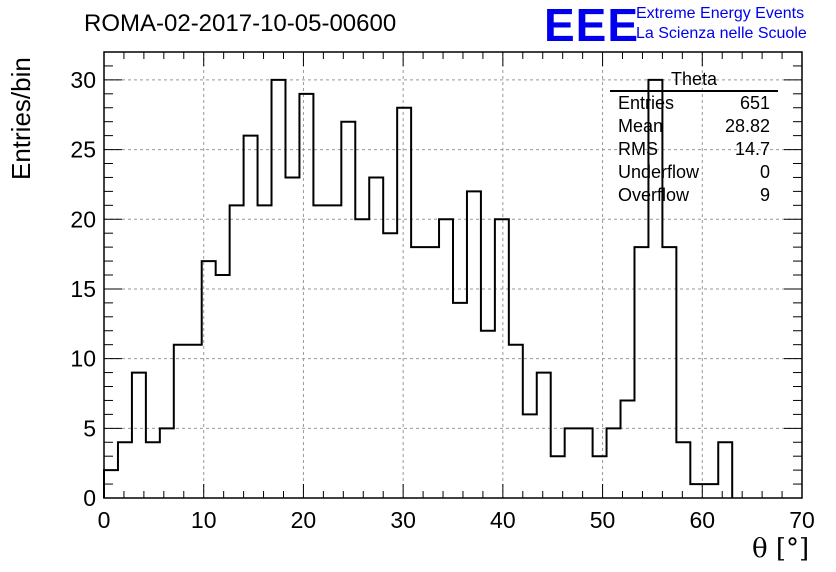 The width and height of the screenshot is (836, 572). I want to click on stats-row-rms: RMS 14.7, so click(694, 149).